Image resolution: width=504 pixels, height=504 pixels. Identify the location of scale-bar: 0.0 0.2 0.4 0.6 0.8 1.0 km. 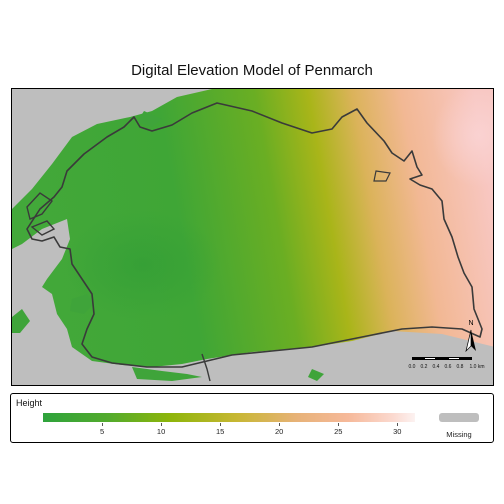
(448, 365).